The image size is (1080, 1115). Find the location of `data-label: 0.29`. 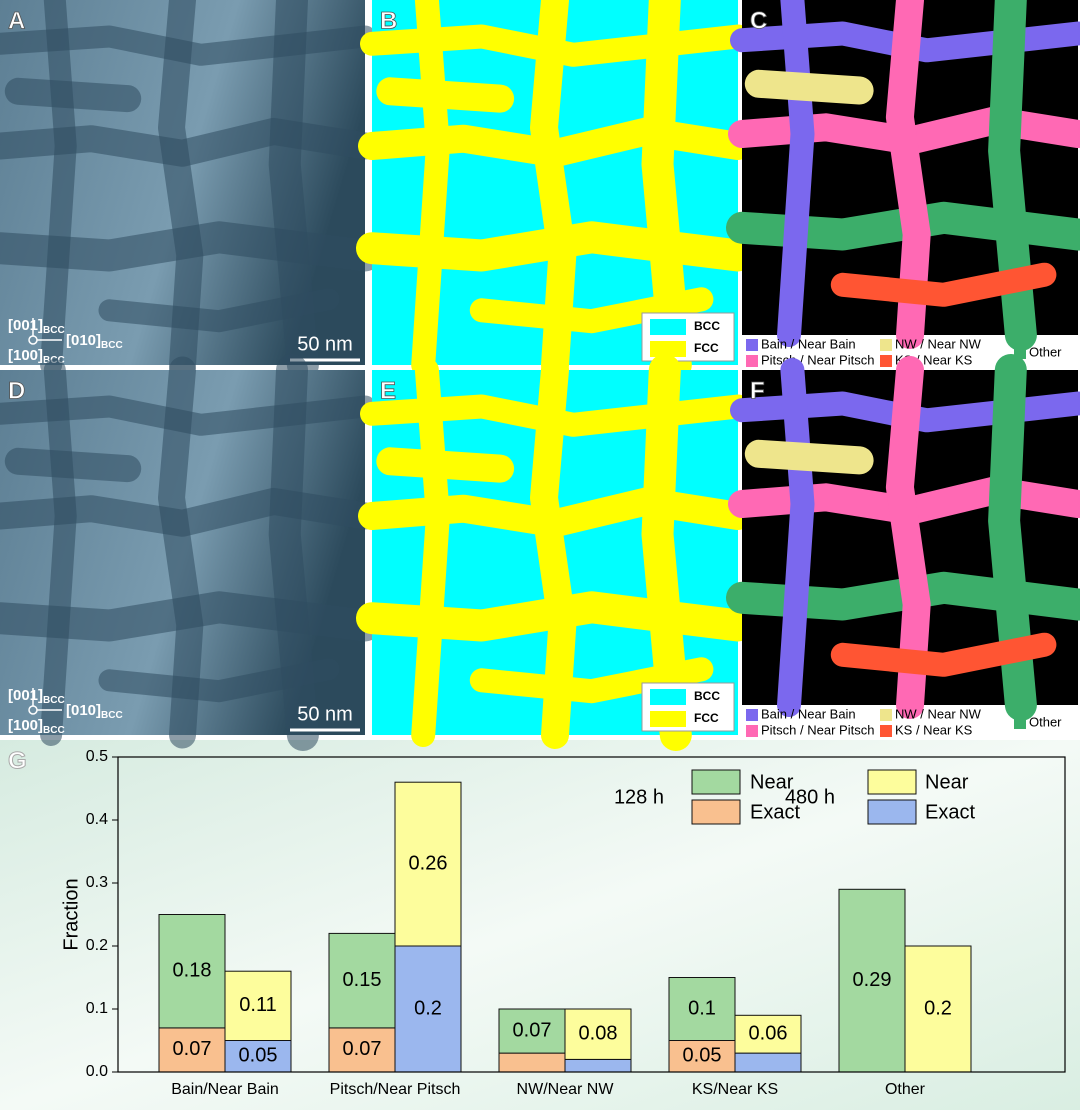

data-label: 0.29 is located at coordinates (872, 980).